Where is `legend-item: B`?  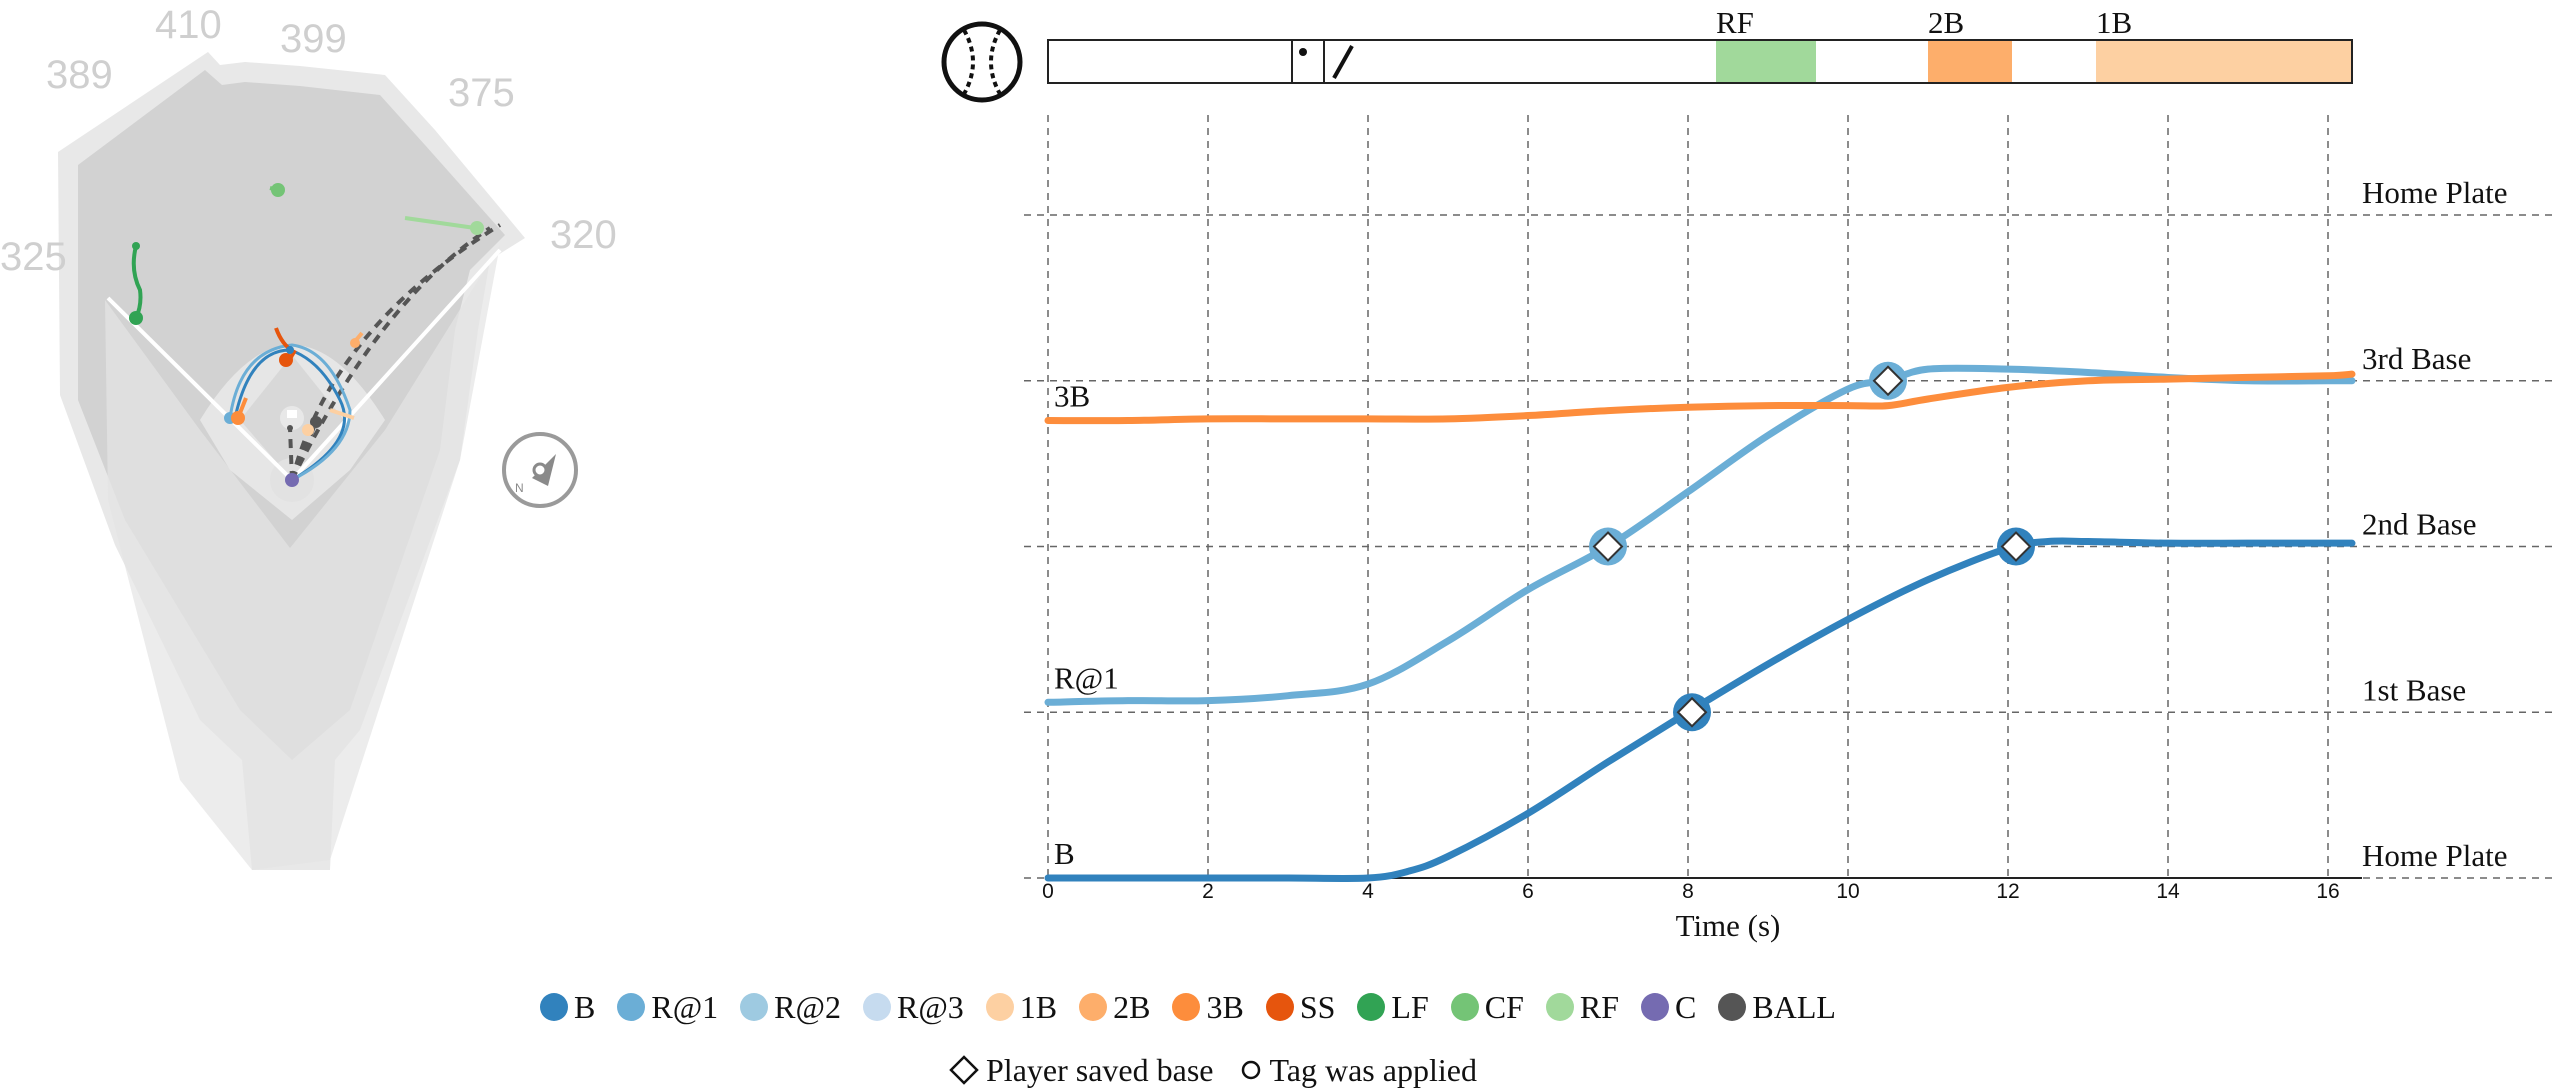
legend-item: B is located at coordinates (567, 1007).